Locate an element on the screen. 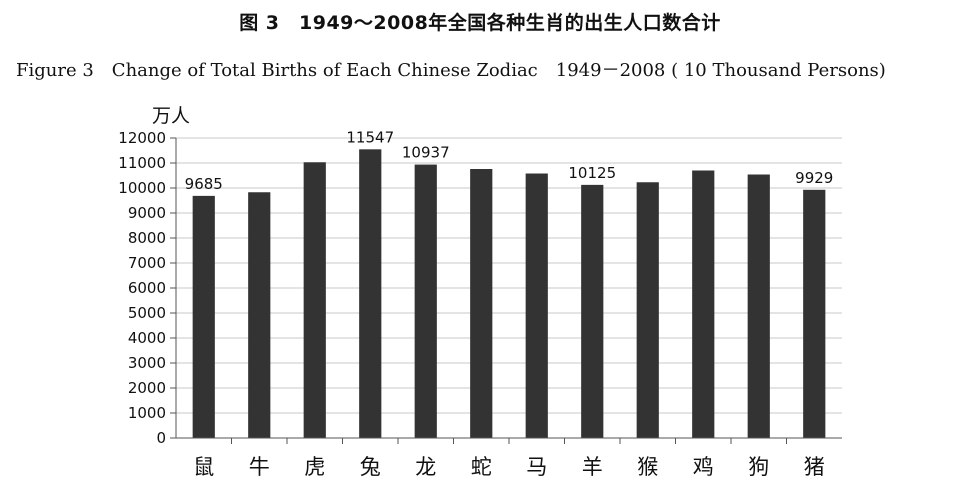 The height and width of the screenshot is (488, 960). x-tick-label: 鸡 is located at coordinates (703, 467).